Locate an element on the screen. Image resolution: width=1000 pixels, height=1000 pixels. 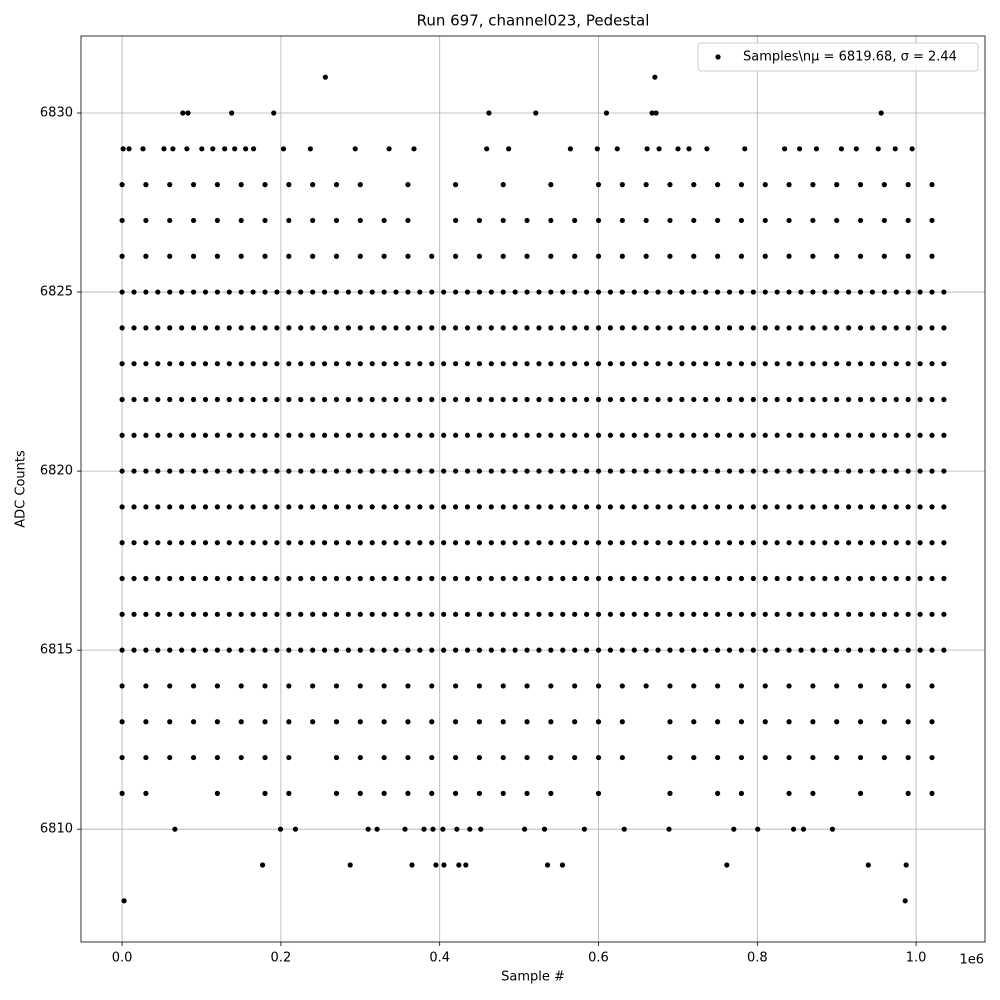
y-tick-label: 6830 is located at coordinates (56, 112).